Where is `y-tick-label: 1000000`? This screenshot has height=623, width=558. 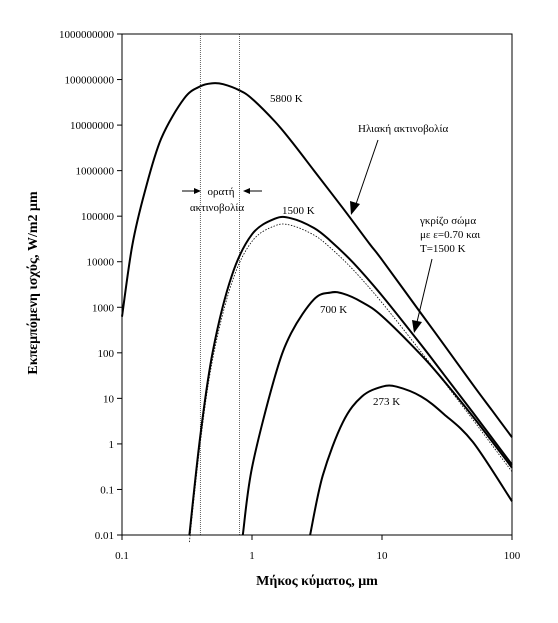 y-tick-label: 1000000 is located at coordinates (95, 172).